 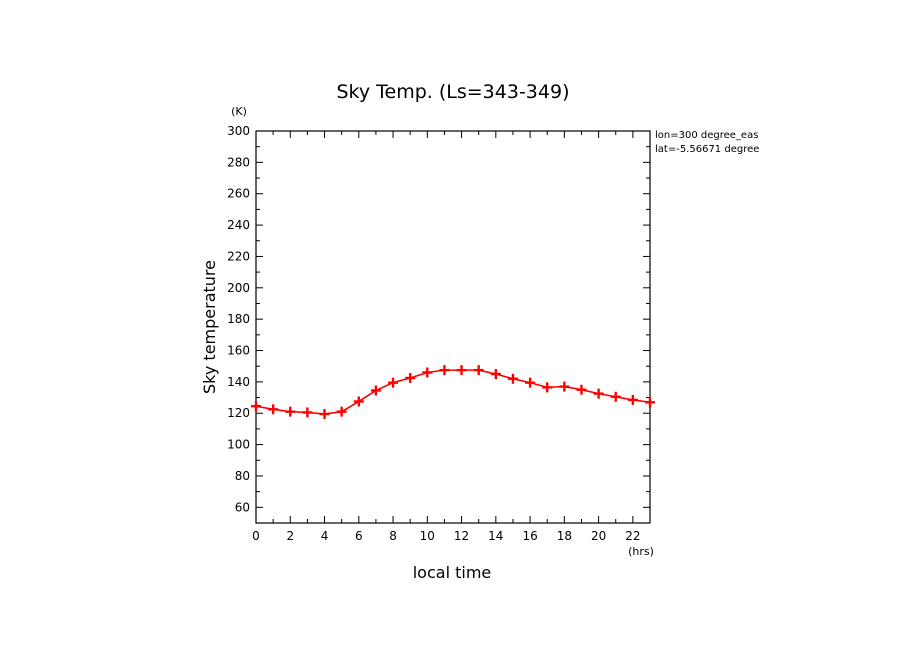 What do you see at coordinates (461, 536) in the screenshot?
I see `x-tick-label: 12` at bounding box center [461, 536].